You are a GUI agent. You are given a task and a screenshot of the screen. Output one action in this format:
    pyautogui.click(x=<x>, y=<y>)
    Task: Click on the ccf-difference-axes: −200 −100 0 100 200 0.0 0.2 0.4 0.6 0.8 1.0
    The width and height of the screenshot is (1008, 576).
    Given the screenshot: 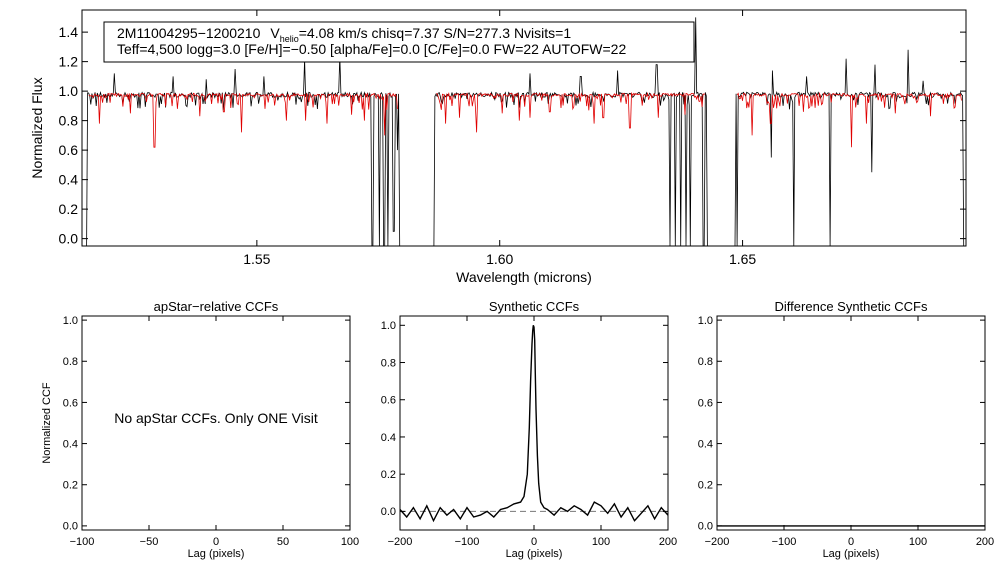 What is the action you would take?
    pyautogui.click(x=846, y=431)
    